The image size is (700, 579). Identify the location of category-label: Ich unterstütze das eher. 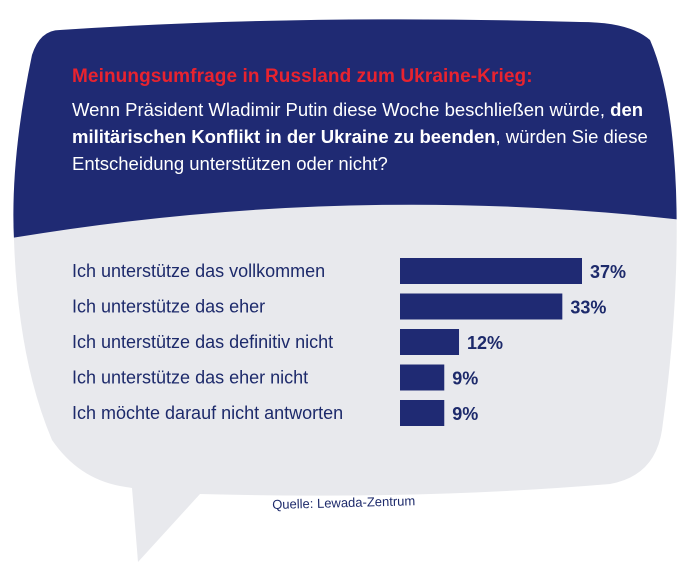
(168, 307).